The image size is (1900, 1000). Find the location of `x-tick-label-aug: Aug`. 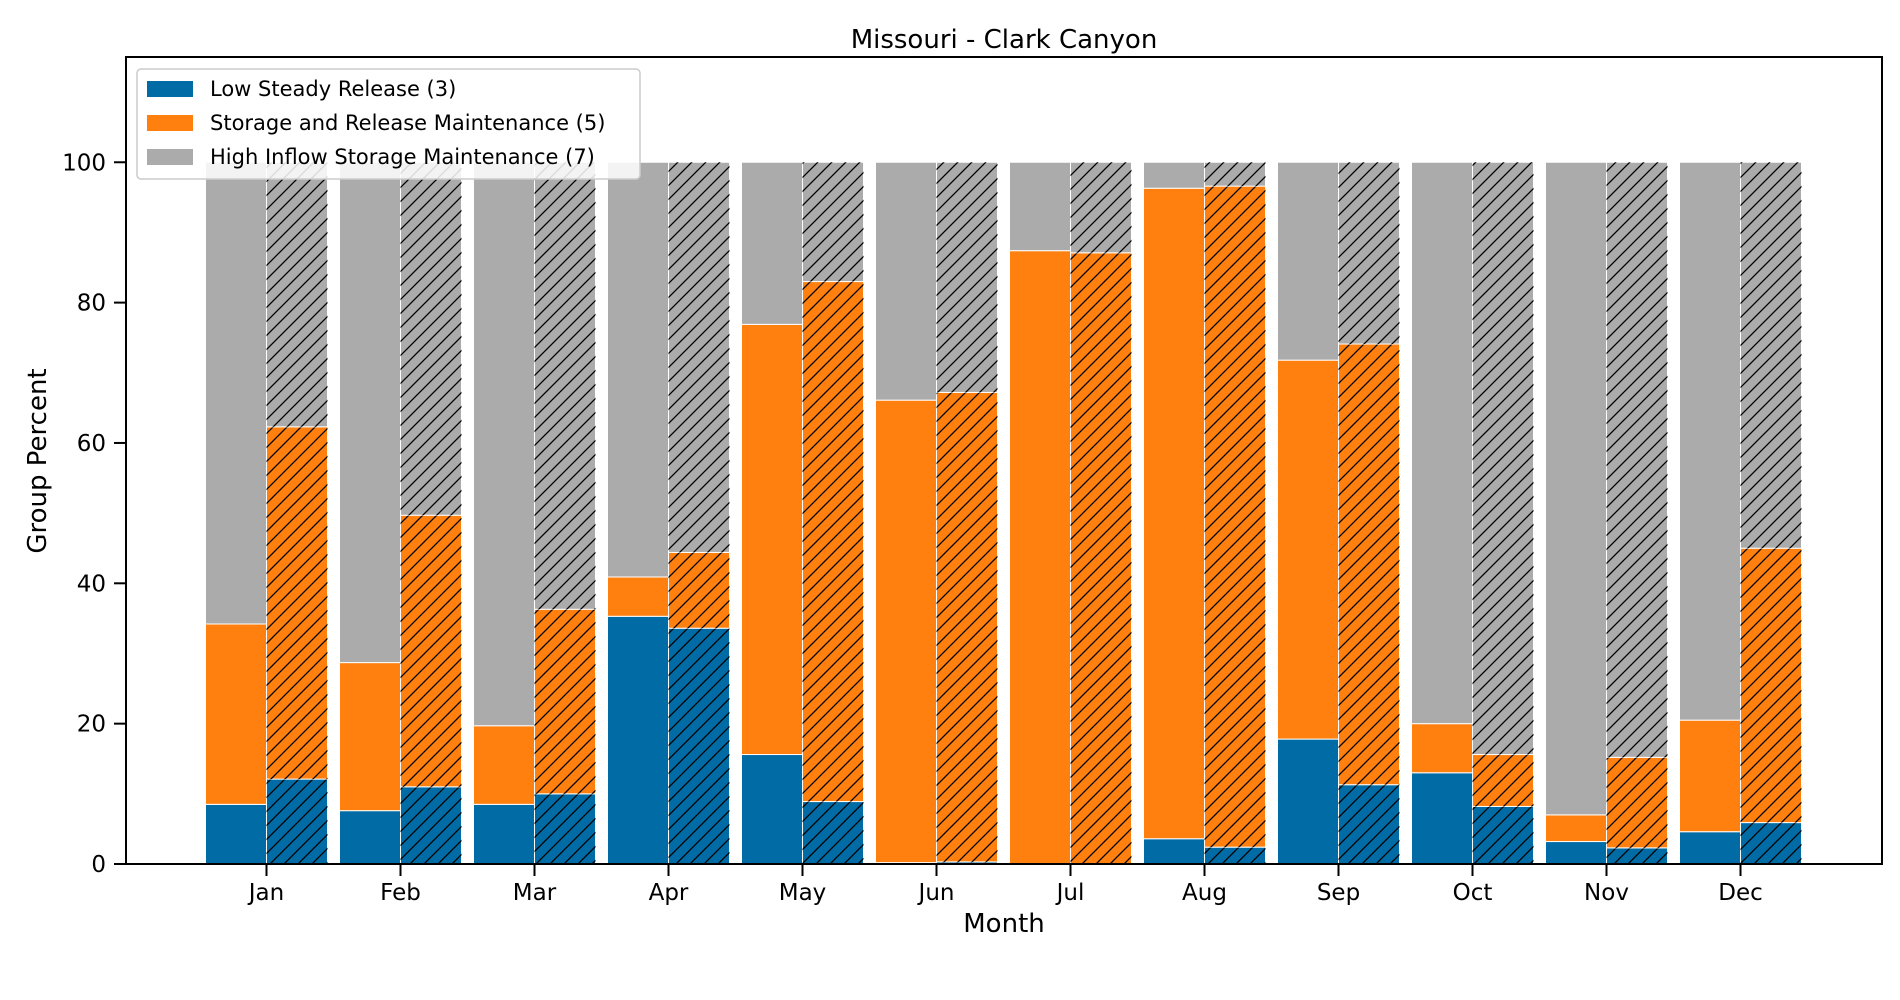

x-tick-label-aug: Aug is located at coordinates (1204, 893).